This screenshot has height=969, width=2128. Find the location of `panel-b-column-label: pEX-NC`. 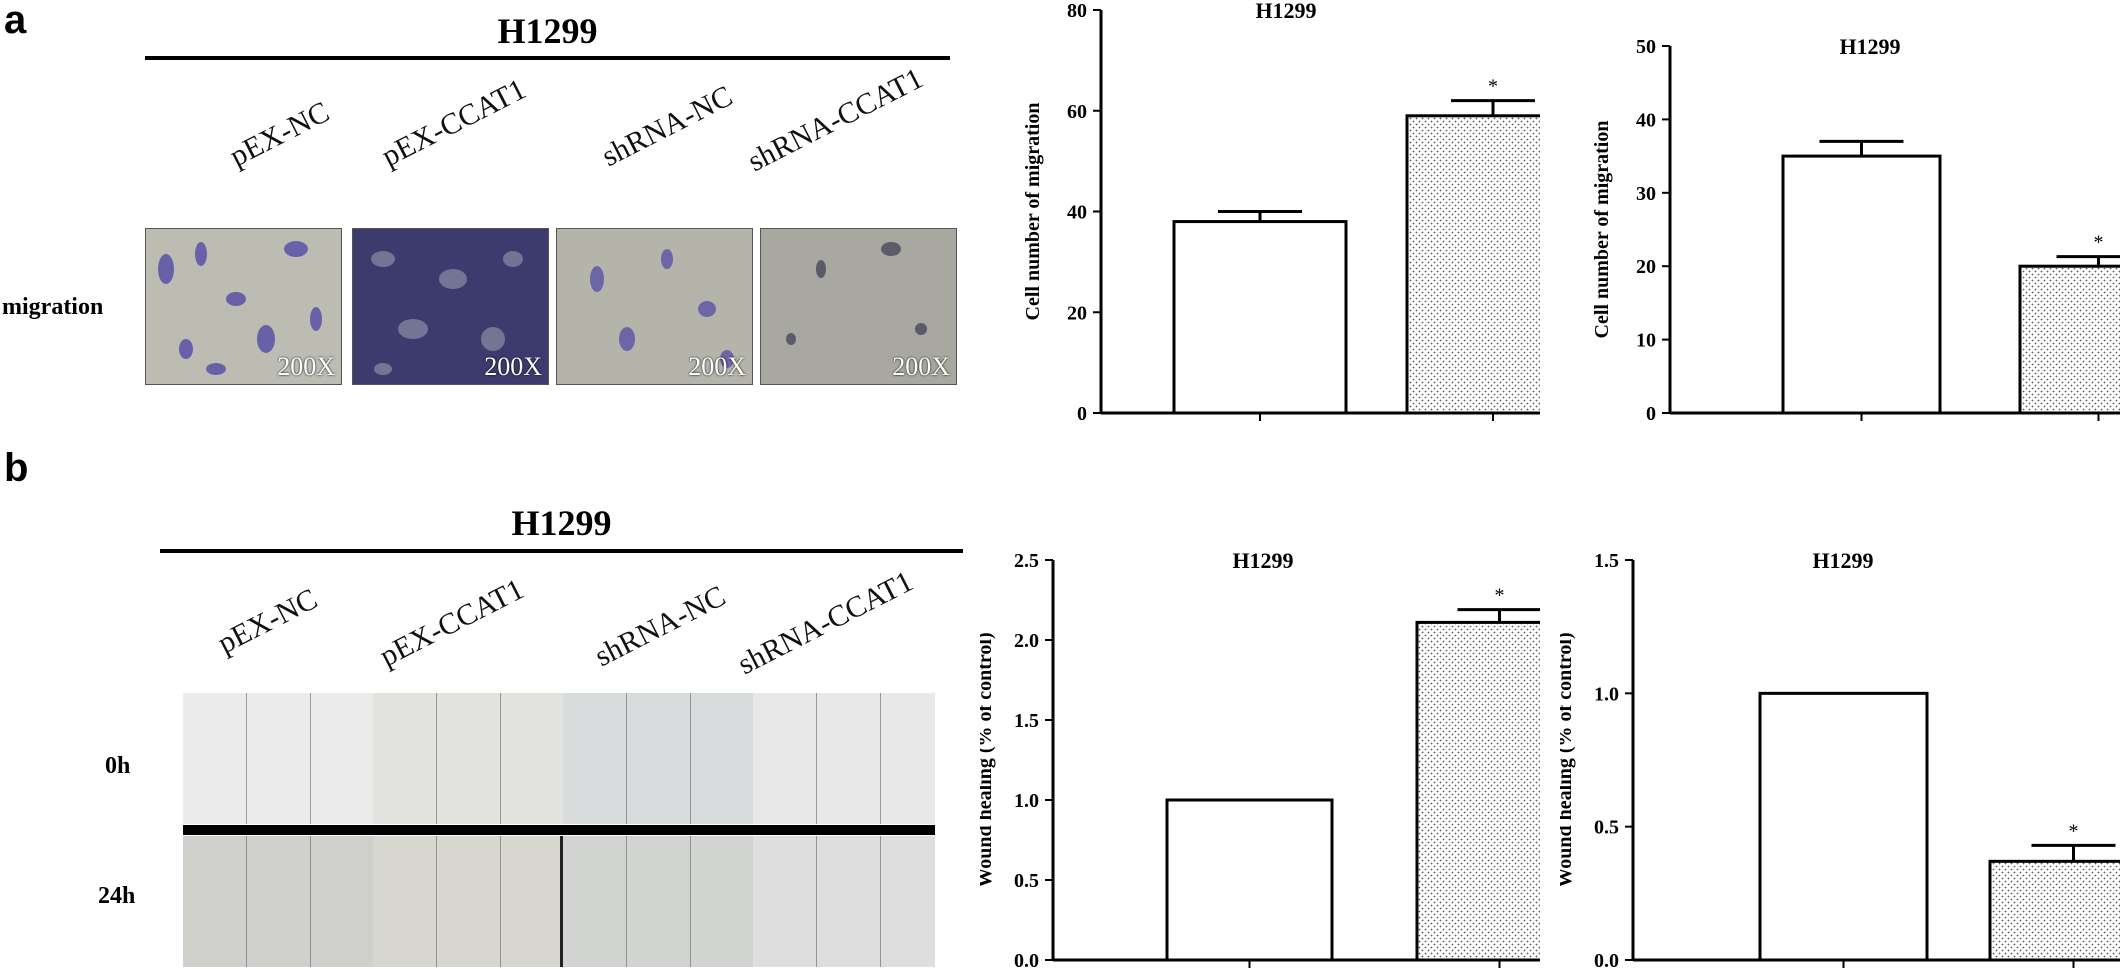

panel-b-column-label: pEX-NC is located at coordinates (267, 621).